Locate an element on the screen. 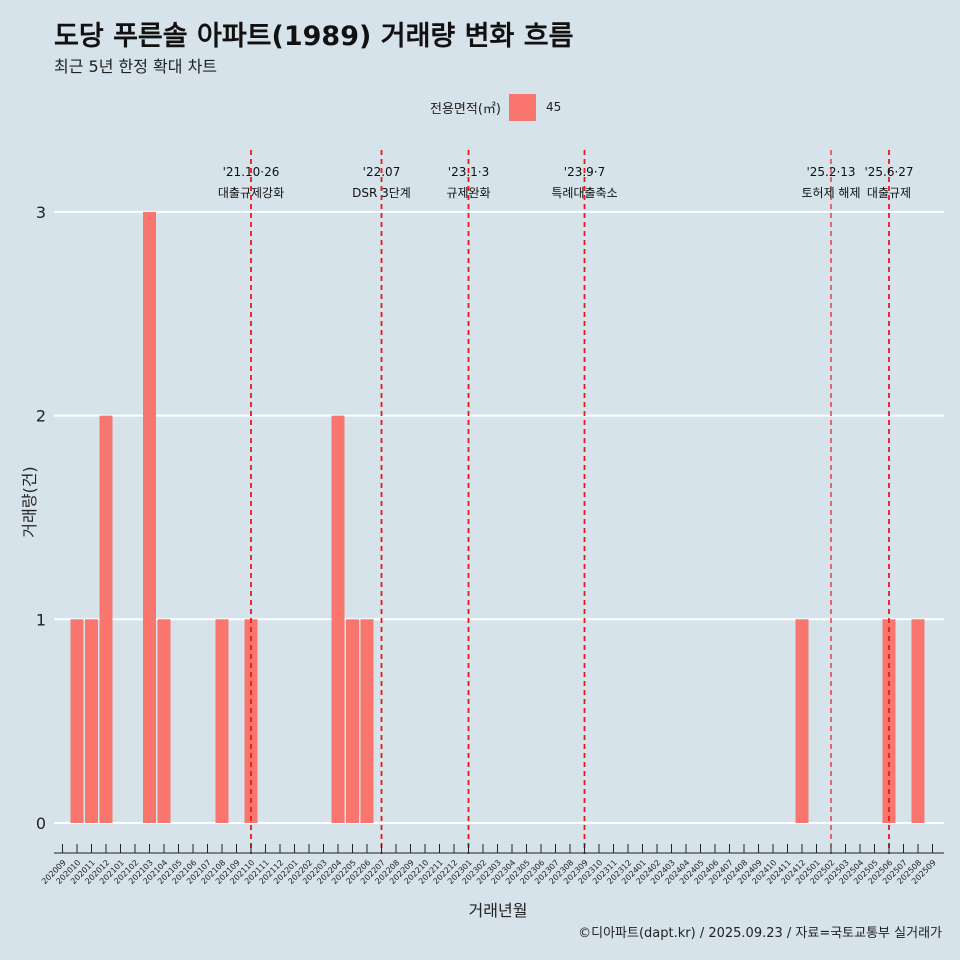 This screenshot has width=960, height=960. event-date-label: '22.07 is located at coordinates (382, 172).